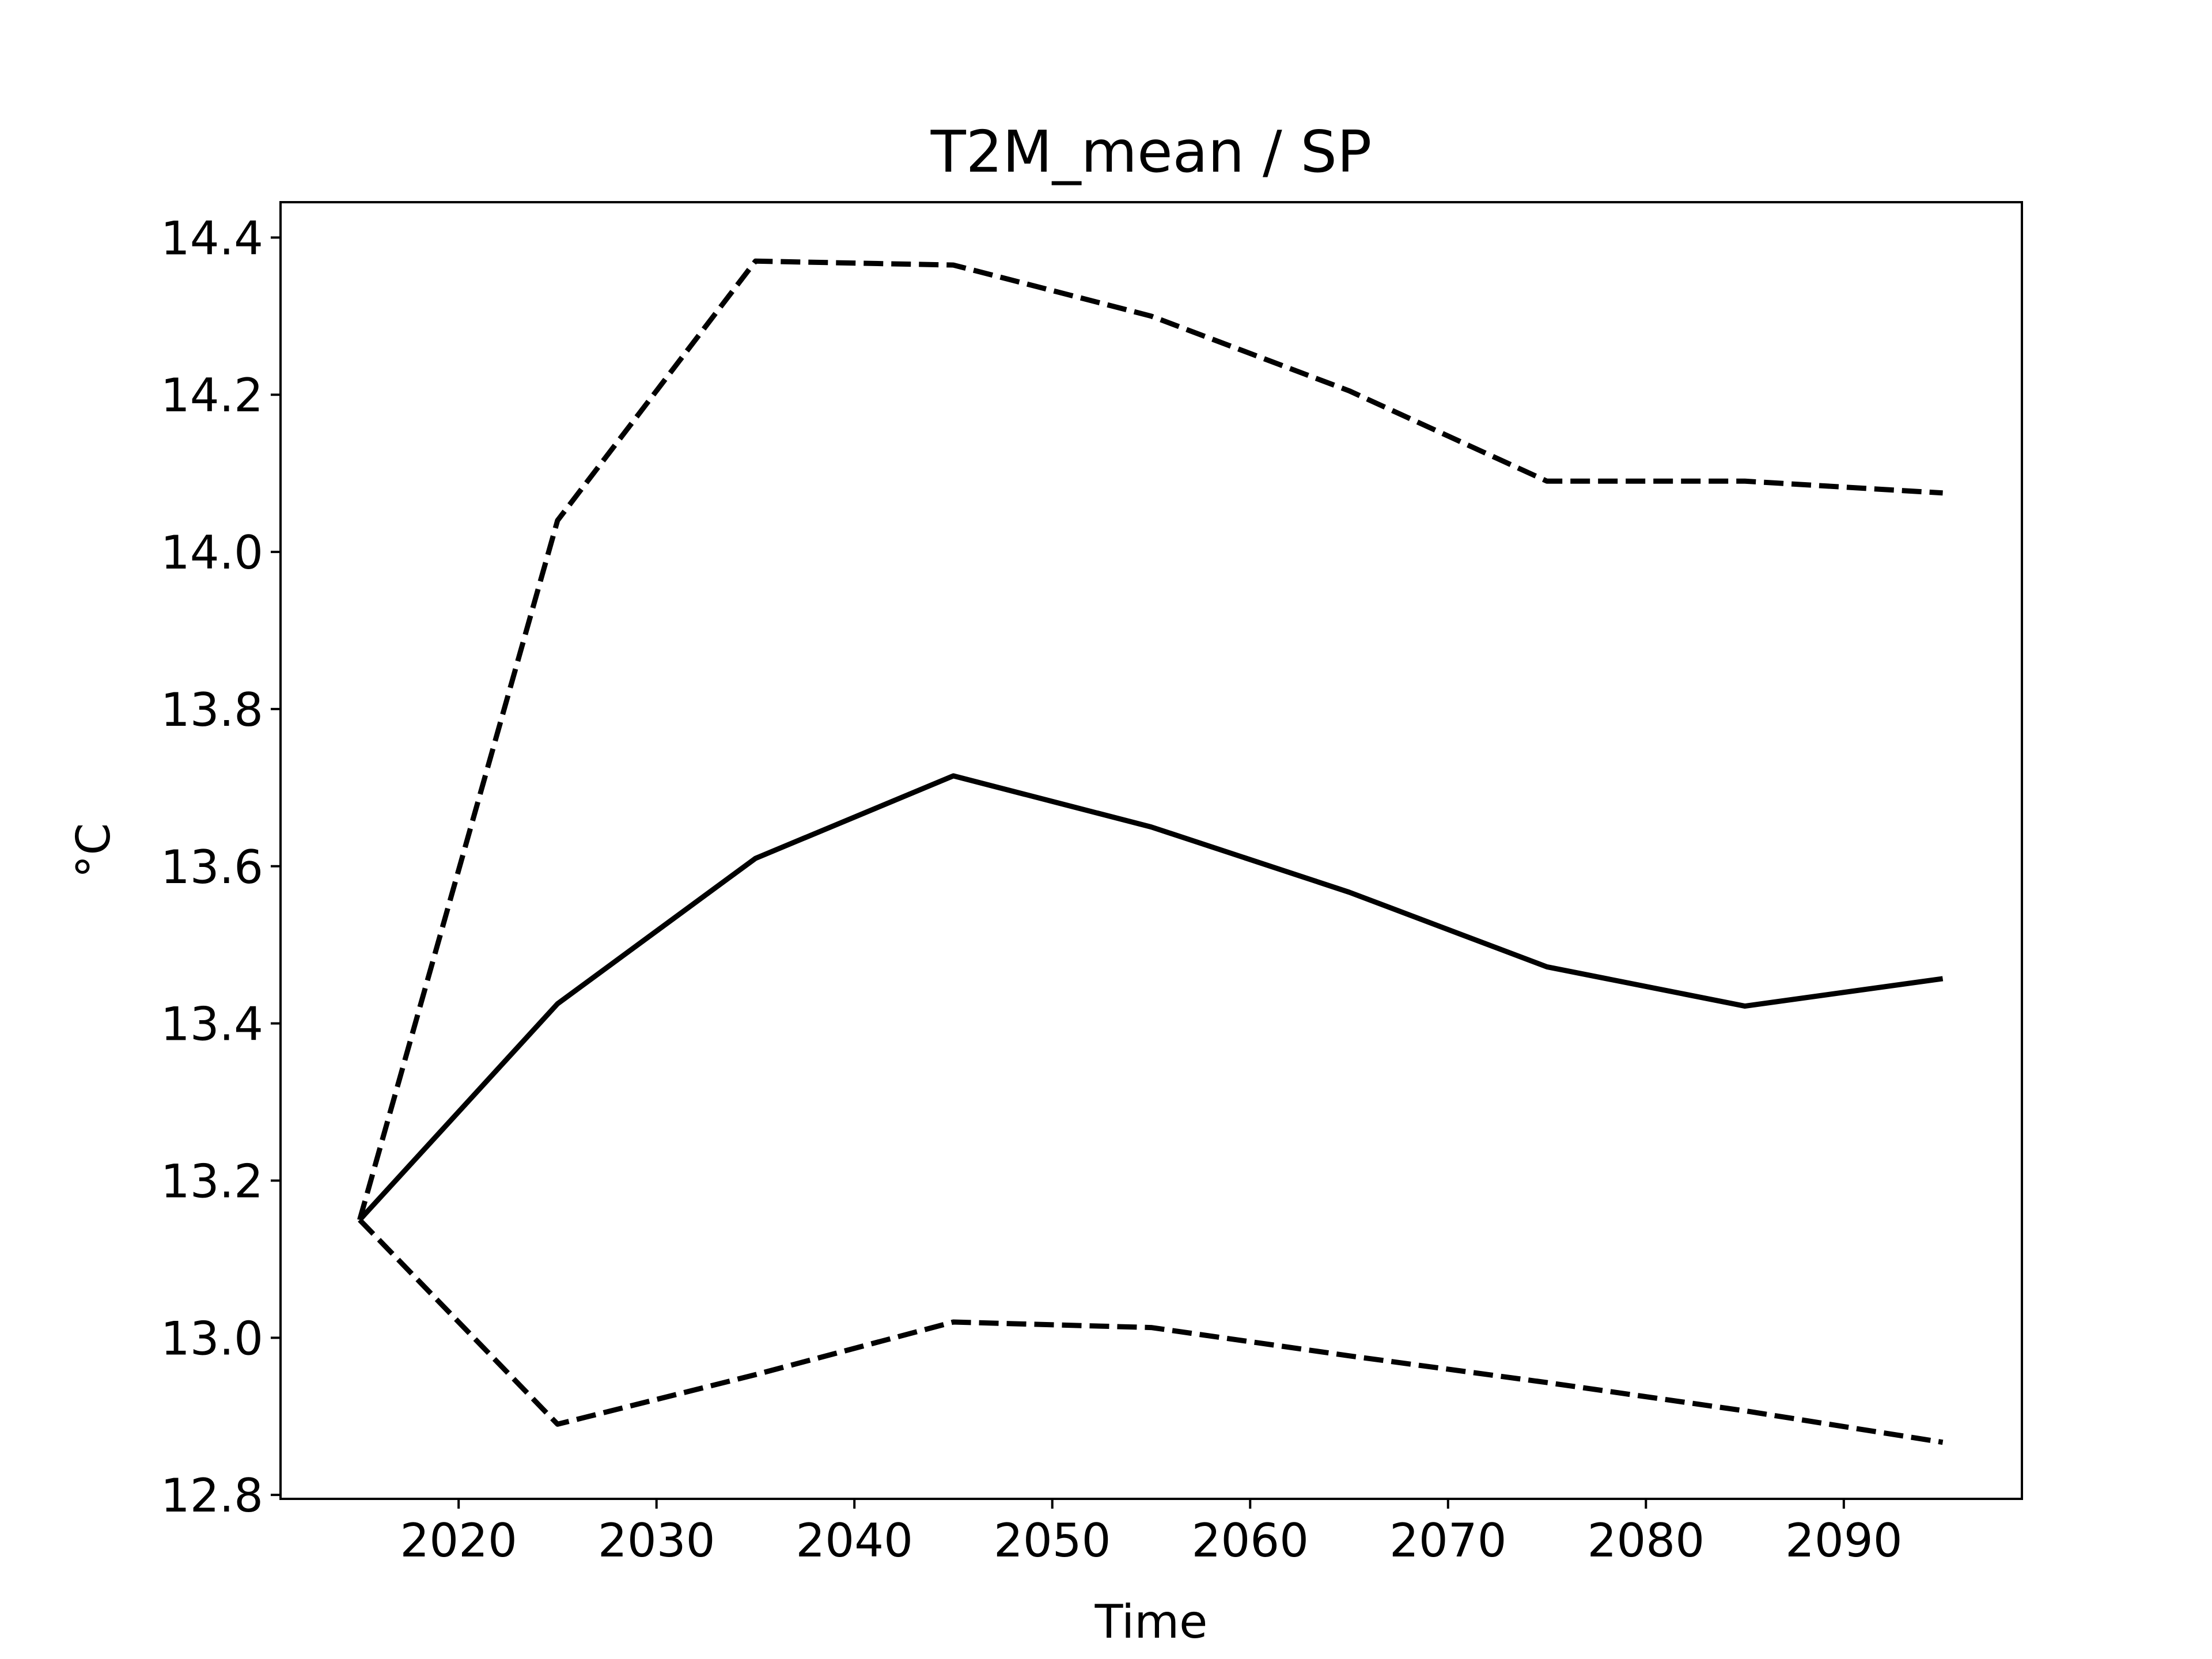 This screenshot has height=1659, width=2212. What do you see at coordinates (212, 1024) in the screenshot?
I see `y-tick-label: 13.4` at bounding box center [212, 1024].